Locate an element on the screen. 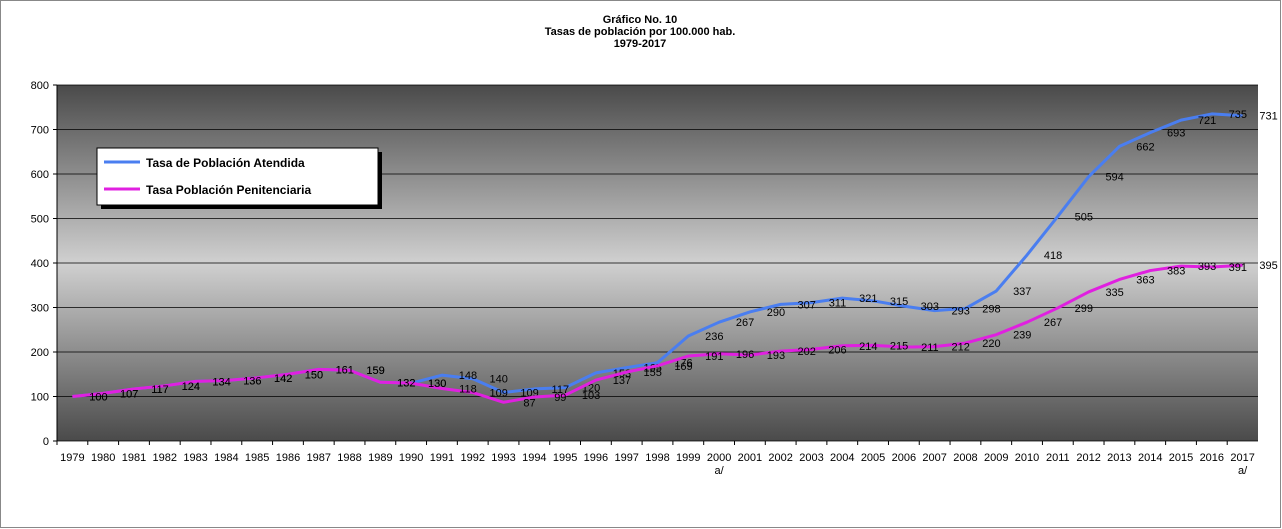  x-tick-label: 1993 is located at coordinates (503, 458).